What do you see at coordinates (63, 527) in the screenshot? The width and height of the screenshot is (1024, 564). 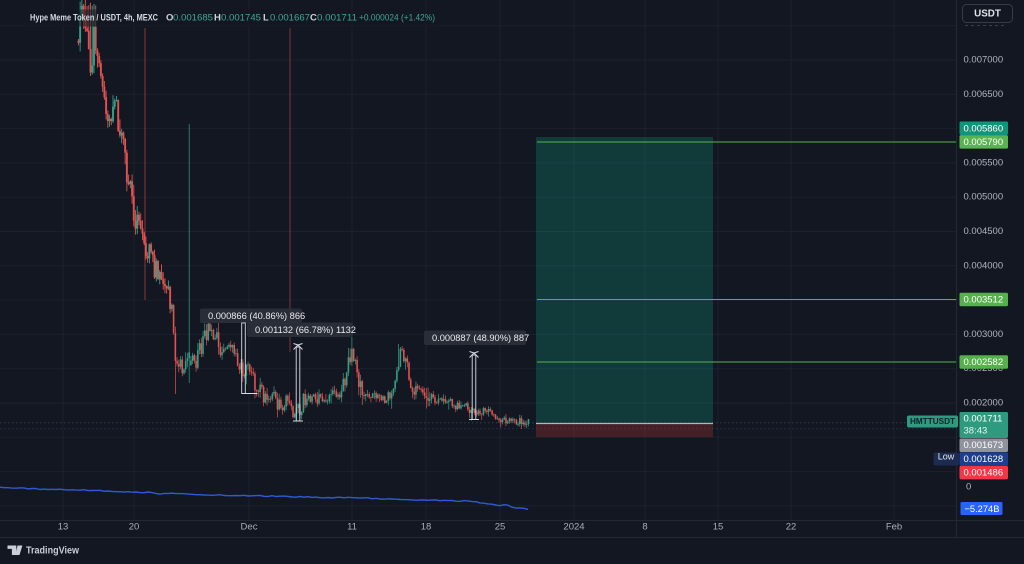 I see `svg-text: 13` at bounding box center [63, 527].